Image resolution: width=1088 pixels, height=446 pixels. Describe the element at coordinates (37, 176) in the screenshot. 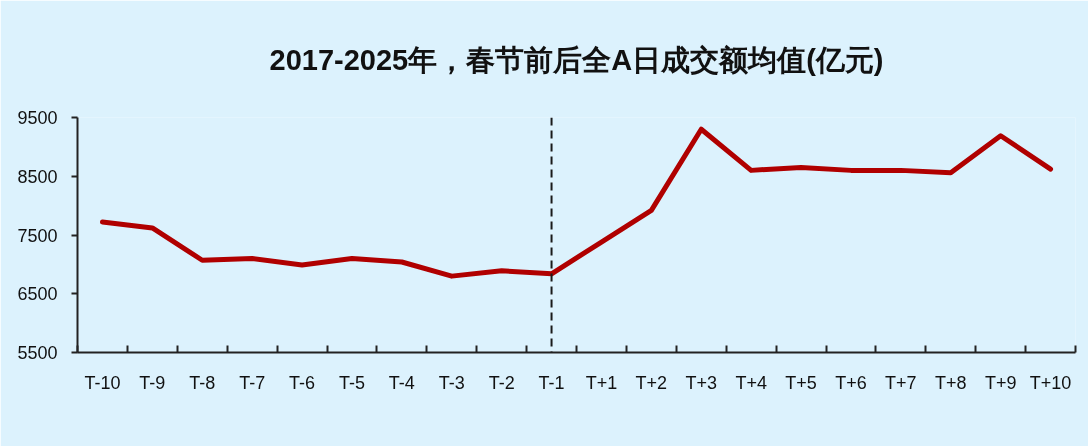

I see `y-tick-label: 8500` at that location.